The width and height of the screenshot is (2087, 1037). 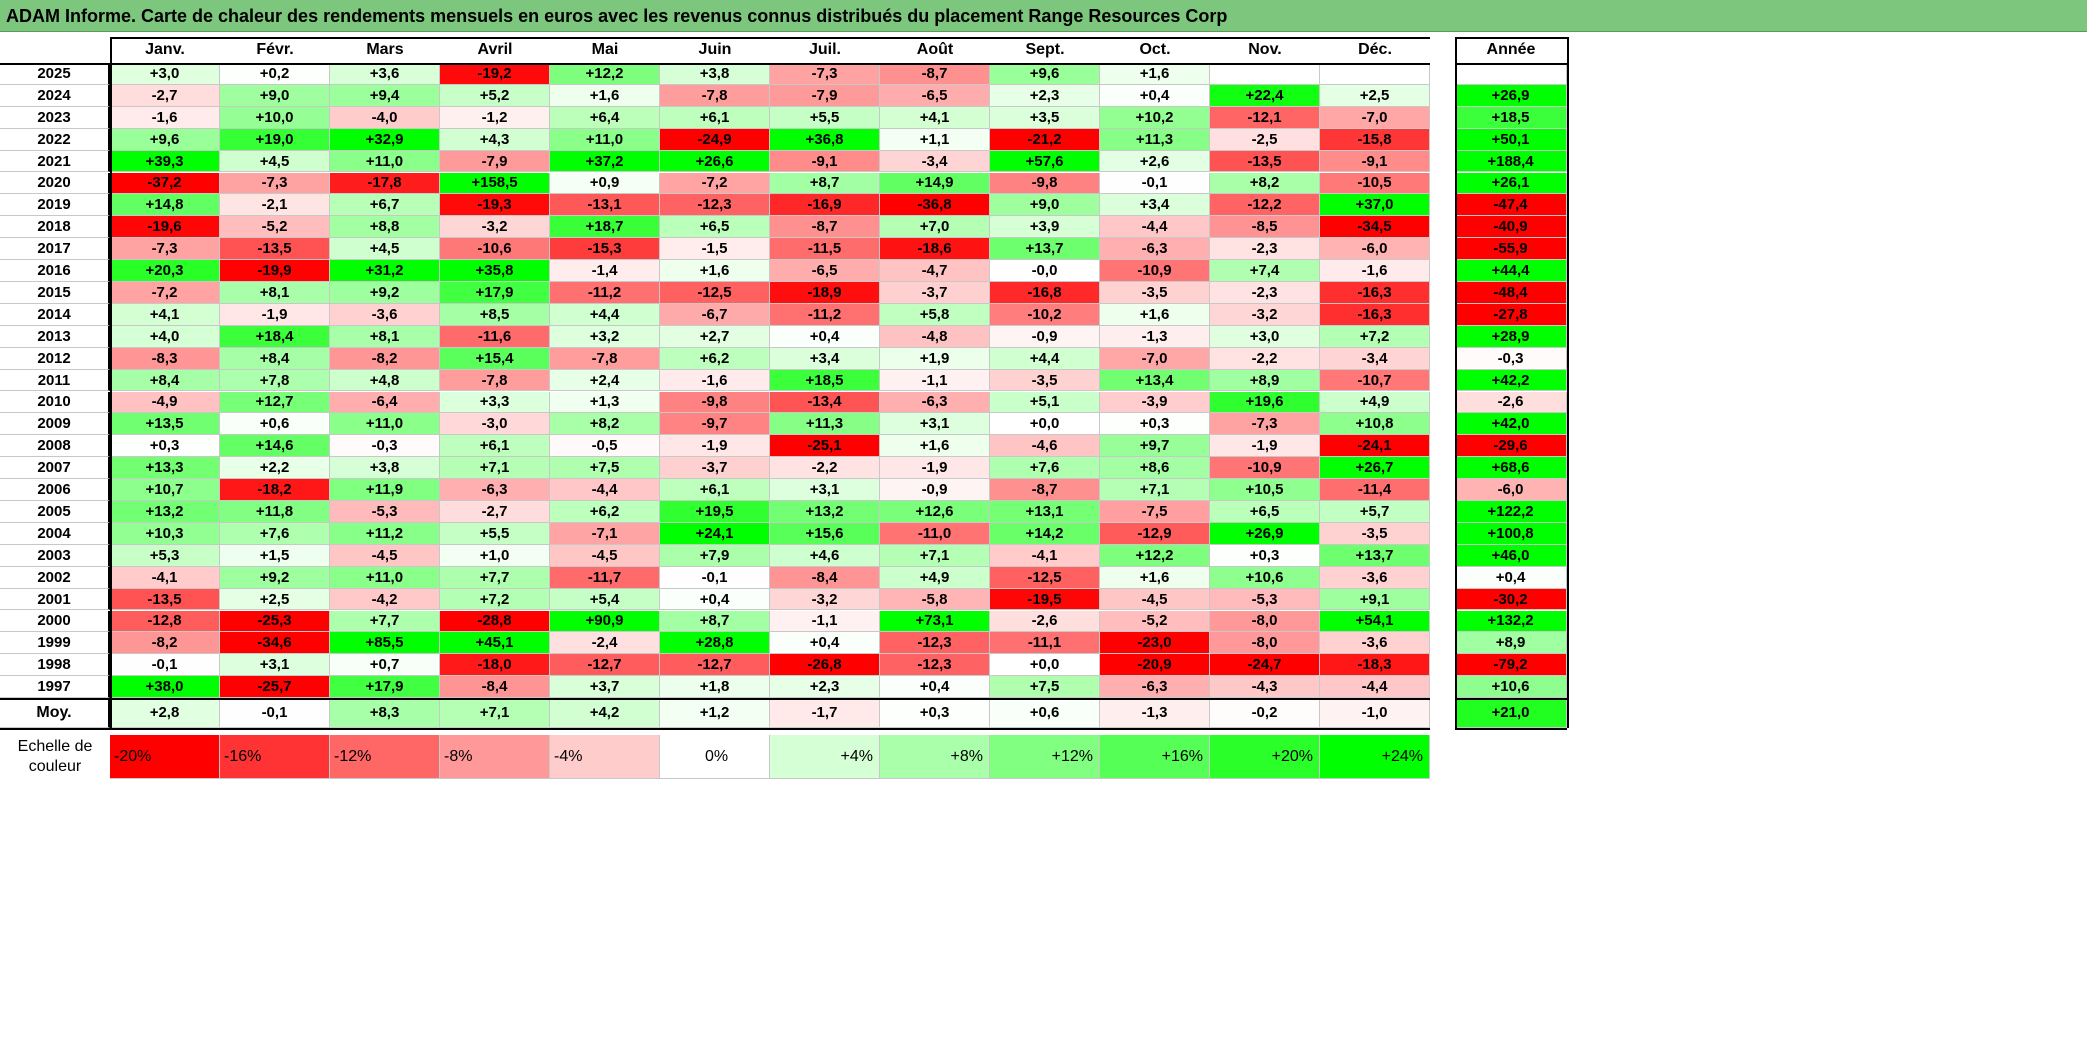 I want to click on heatmap-cell: -3,7, so click(x=715, y=468).